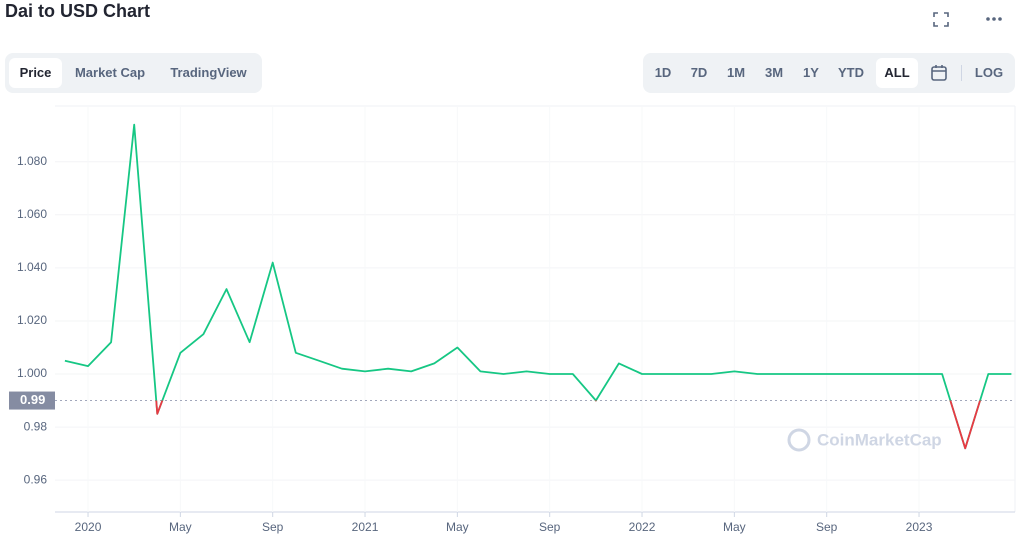 The height and width of the screenshot is (538, 1024). Describe the element at coordinates (78, 11) in the screenshot. I see `page-title: Dai to USD Chart` at that location.